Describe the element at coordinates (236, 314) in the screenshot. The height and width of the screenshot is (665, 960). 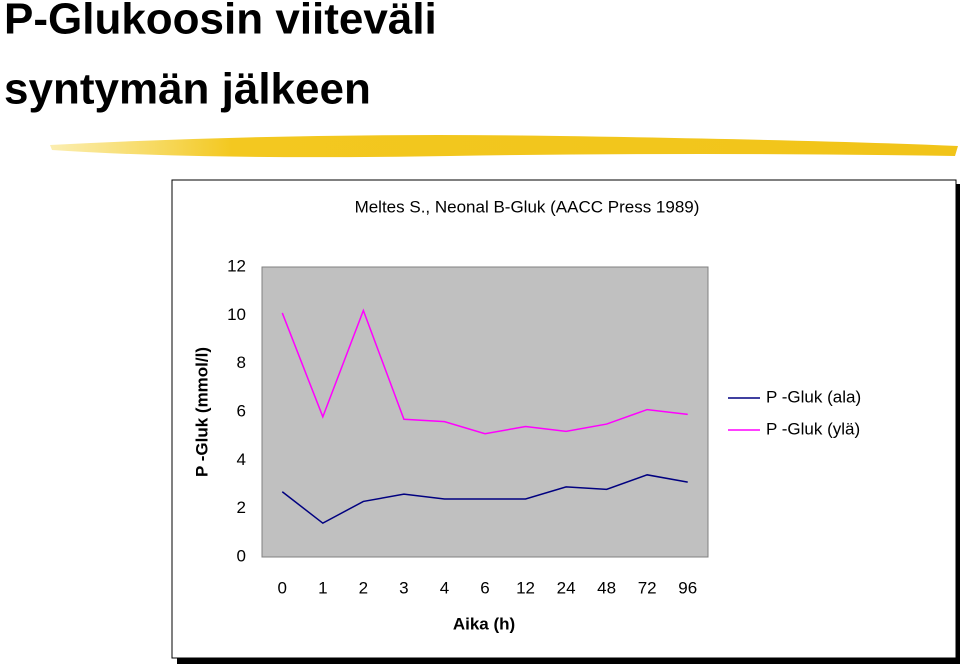
I see `y-tick-label: 10` at that location.